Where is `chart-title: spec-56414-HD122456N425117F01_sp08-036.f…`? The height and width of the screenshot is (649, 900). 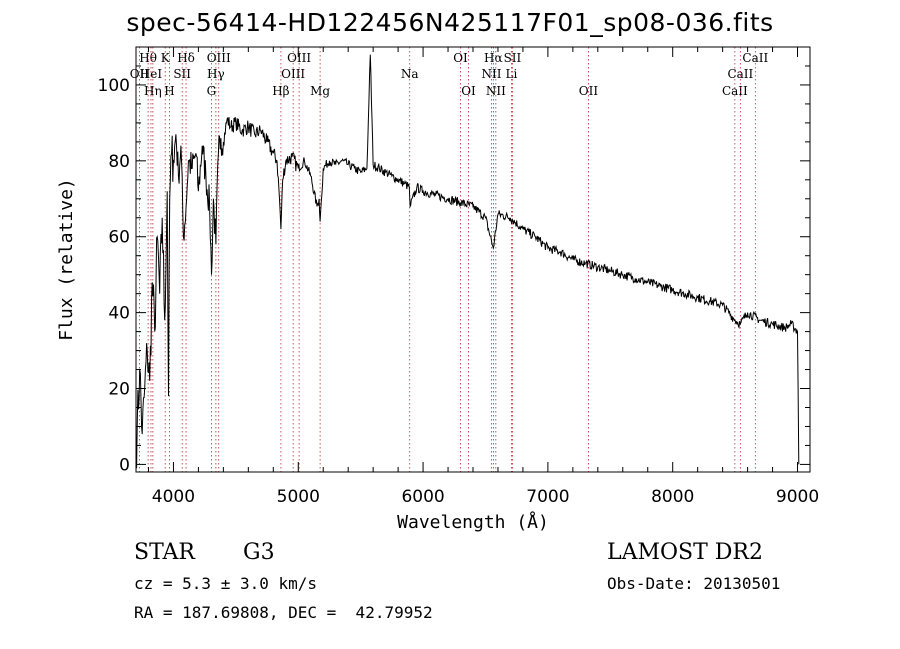
chart-title: spec-56414-HD122456N425117F01_sp08-036.f… is located at coordinates (450, 22).